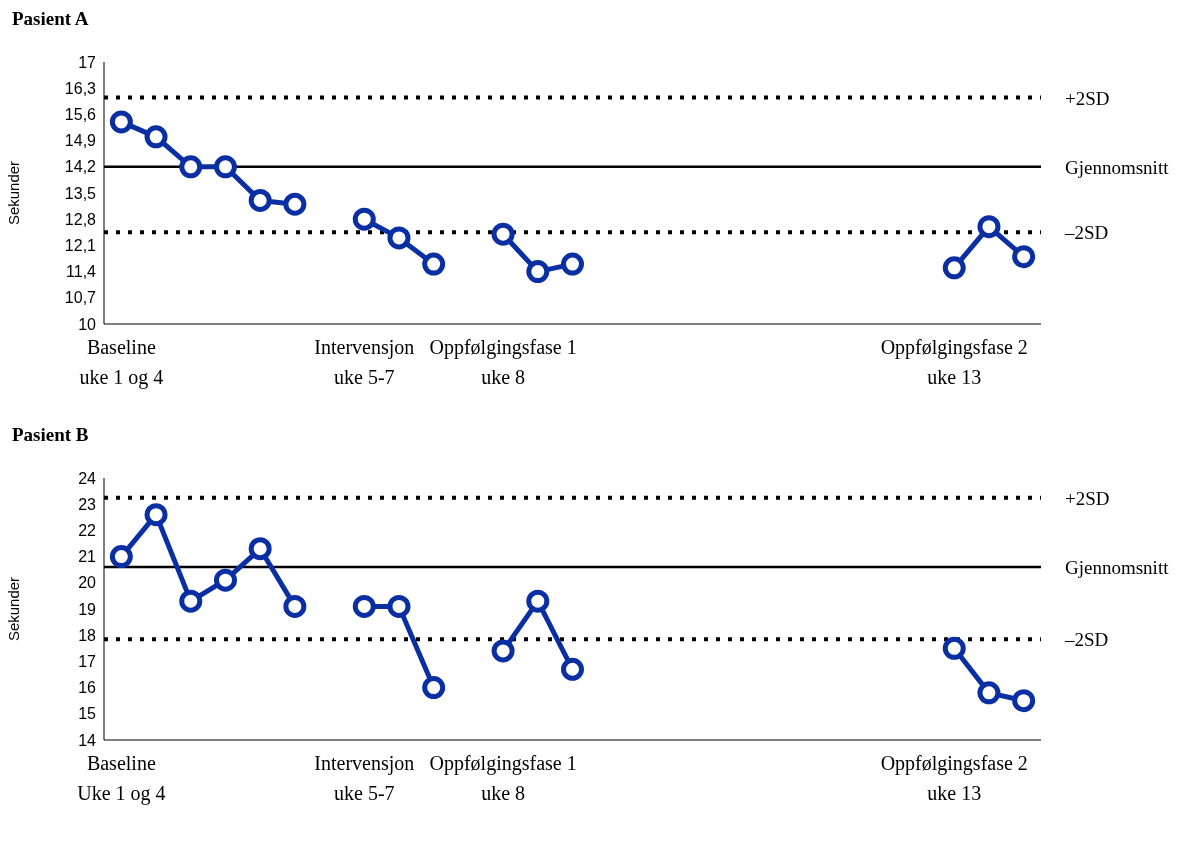  Describe the element at coordinates (87, 324) in the screenshot. I see `y-tick-label: 10` at that location.